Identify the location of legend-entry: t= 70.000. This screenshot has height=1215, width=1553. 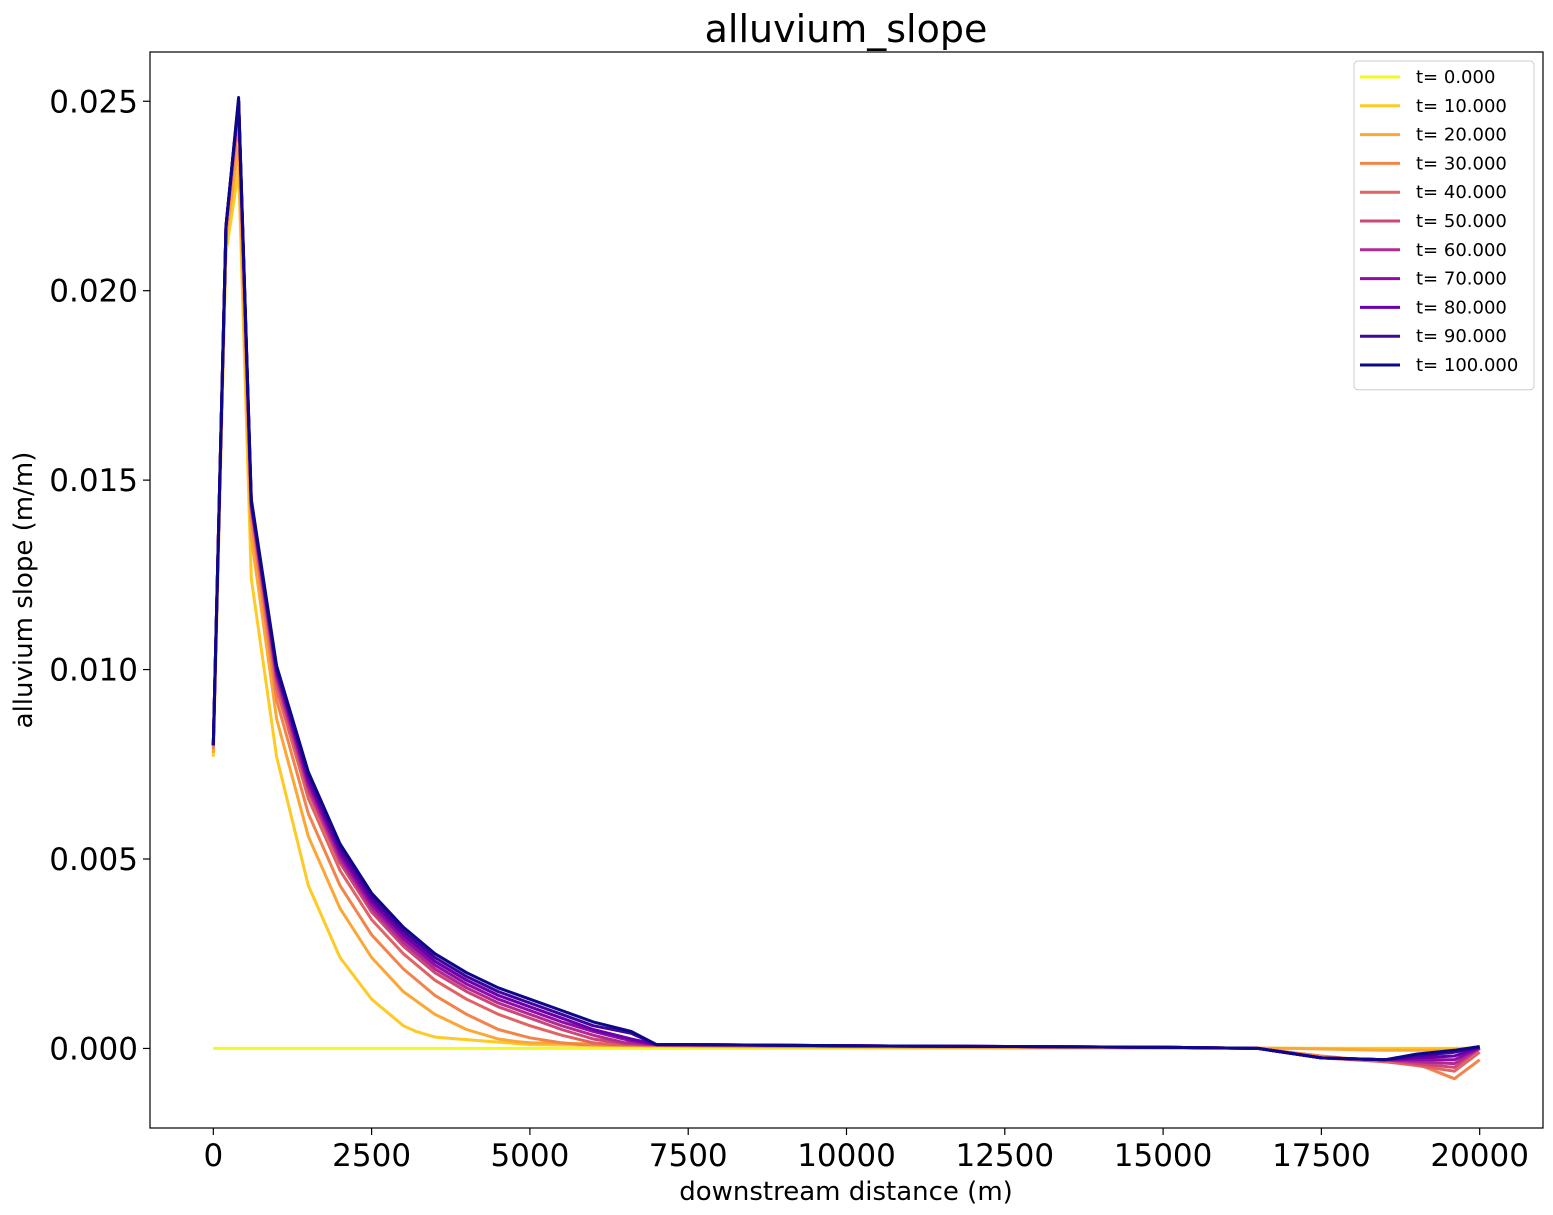
(1461, 279).